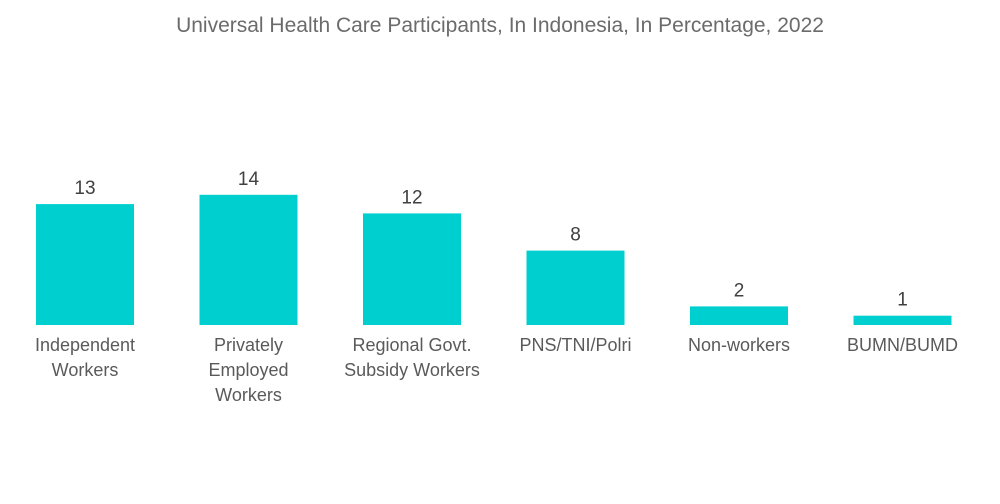 The image size is (1000, 504). I want to click on category-label-line: BUMN/BUMD, so click(902, 345).